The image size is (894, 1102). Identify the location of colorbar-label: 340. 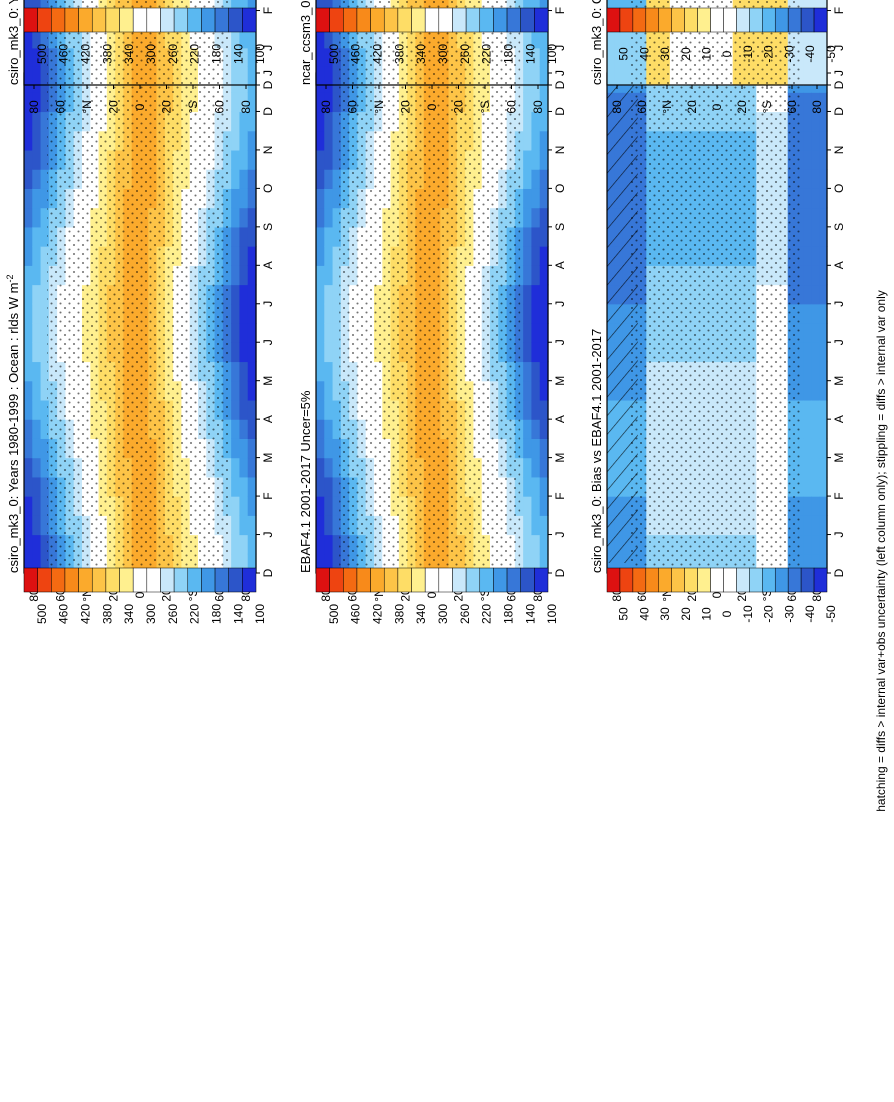
(129, 54).